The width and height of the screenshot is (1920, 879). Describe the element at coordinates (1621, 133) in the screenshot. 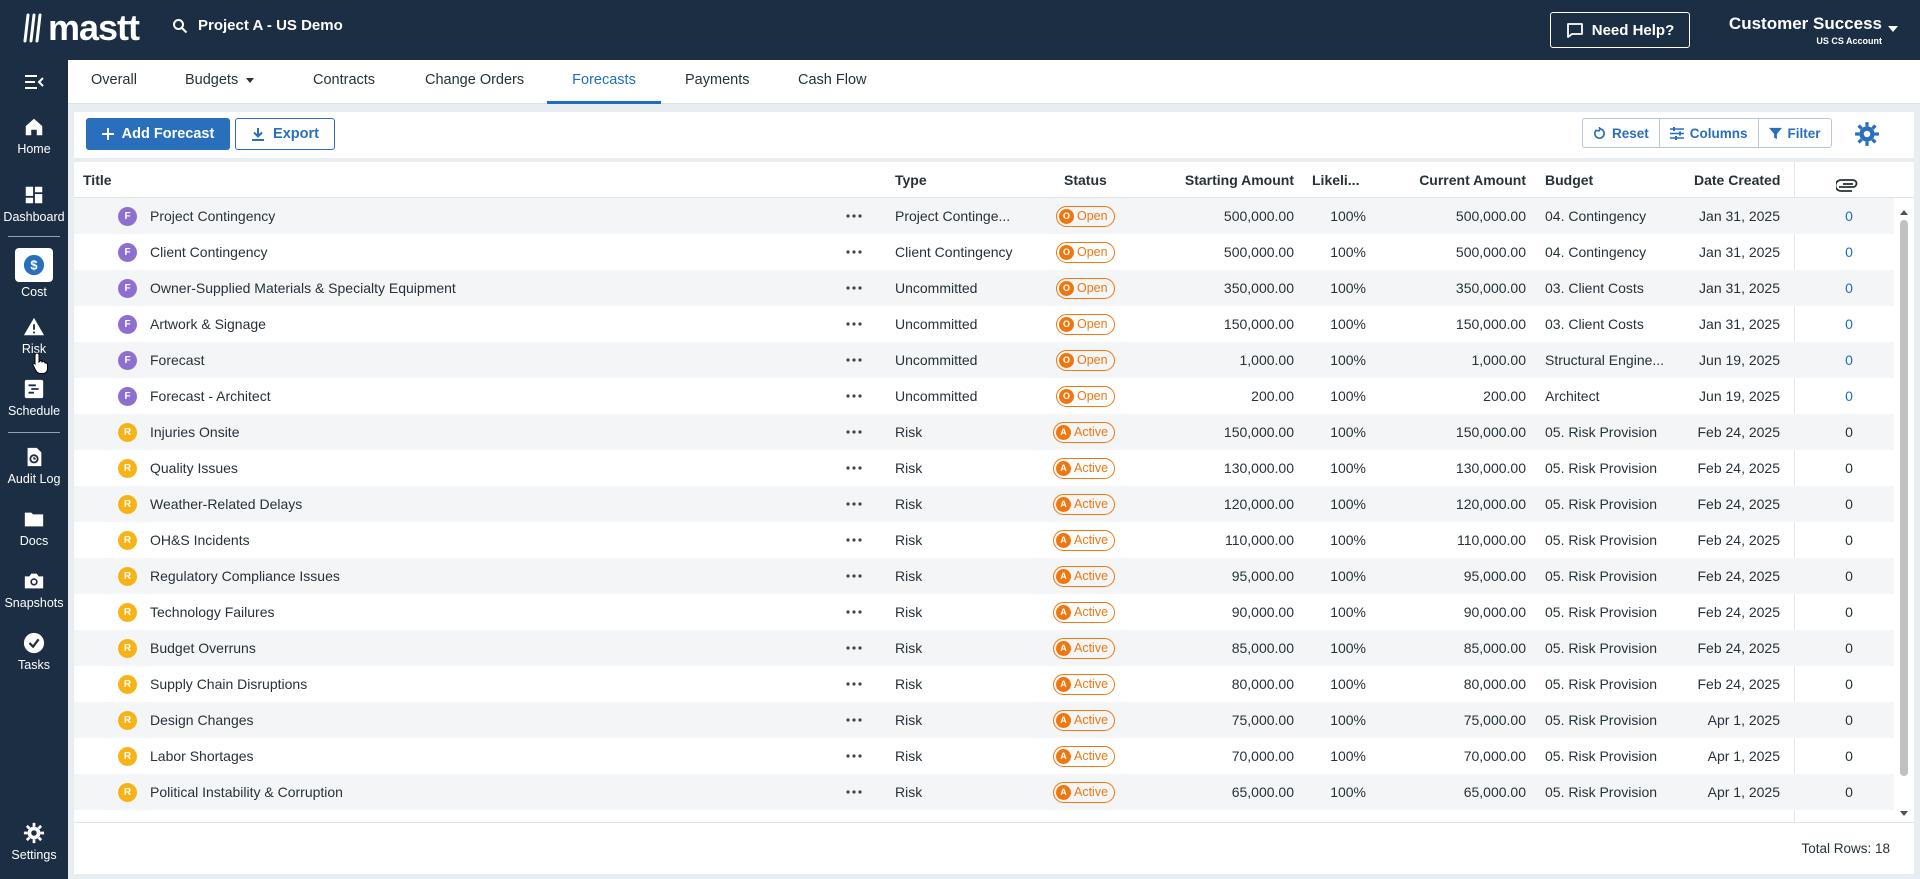

I see `reset-button: Reset` at that location.